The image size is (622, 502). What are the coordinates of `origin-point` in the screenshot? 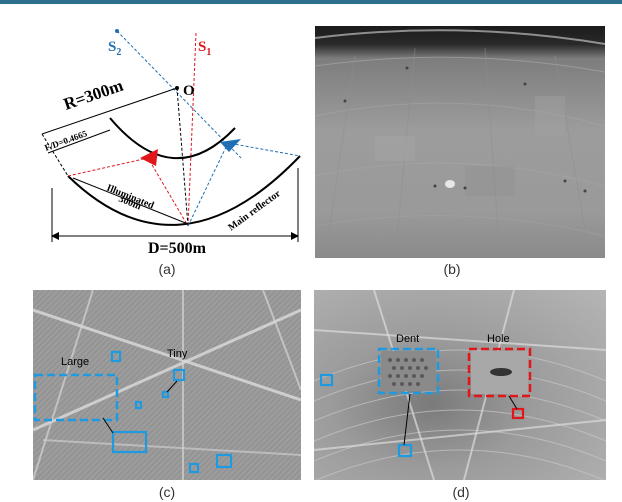 It's located at (177, 88).